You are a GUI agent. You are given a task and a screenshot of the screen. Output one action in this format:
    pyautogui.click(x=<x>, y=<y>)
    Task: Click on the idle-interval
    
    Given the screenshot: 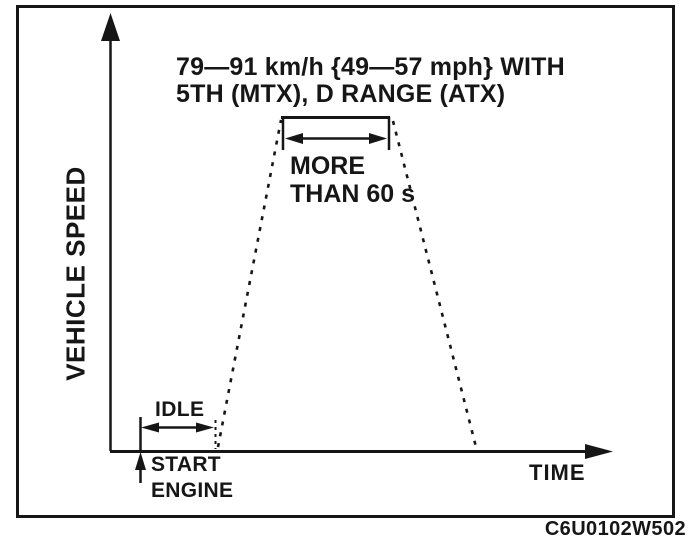 What is the action you would take?
    pyautogui.click(x=178, y=434)
    